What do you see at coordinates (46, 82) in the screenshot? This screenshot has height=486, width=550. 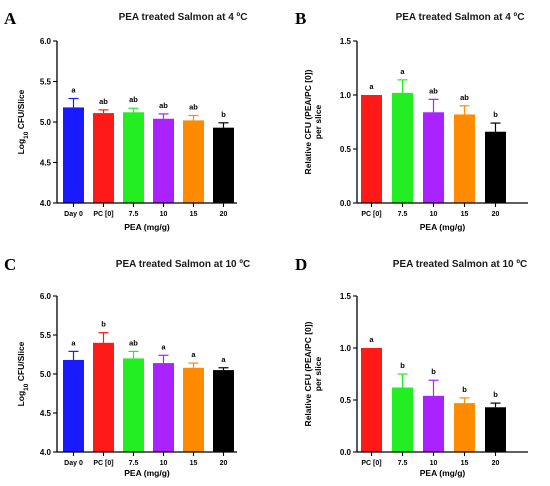 I see `y-tick-label: 5.5` at bounding box center [46, 82].